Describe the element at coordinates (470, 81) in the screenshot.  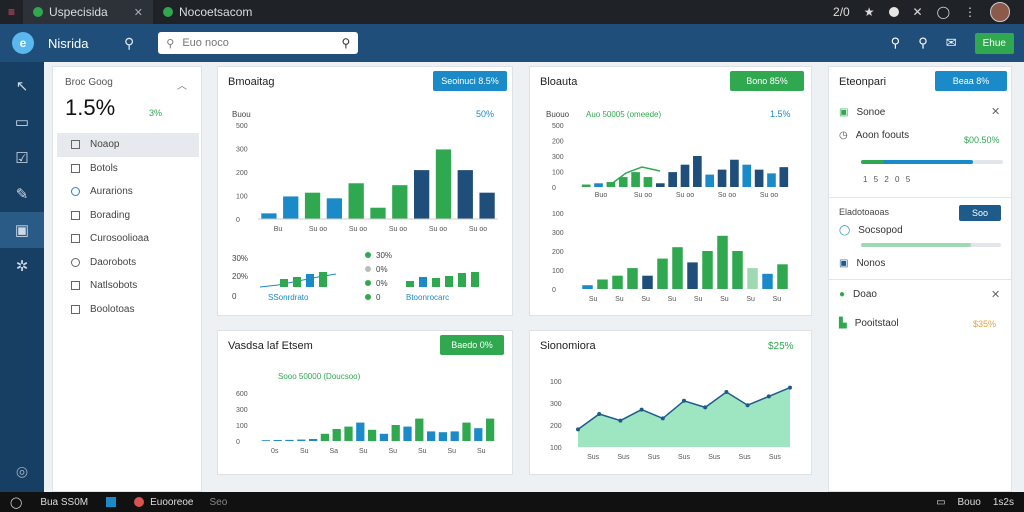
I see `card-pill-button: Seoinuci 8.5%` at that location.